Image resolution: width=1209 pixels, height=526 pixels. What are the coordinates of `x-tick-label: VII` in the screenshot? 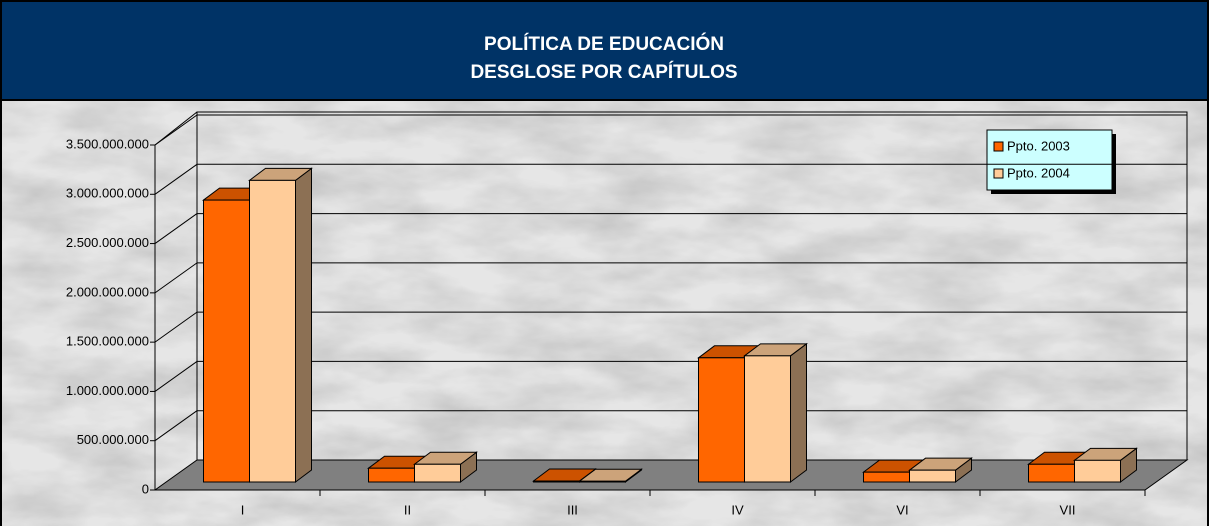 It's located at (1068, 509).